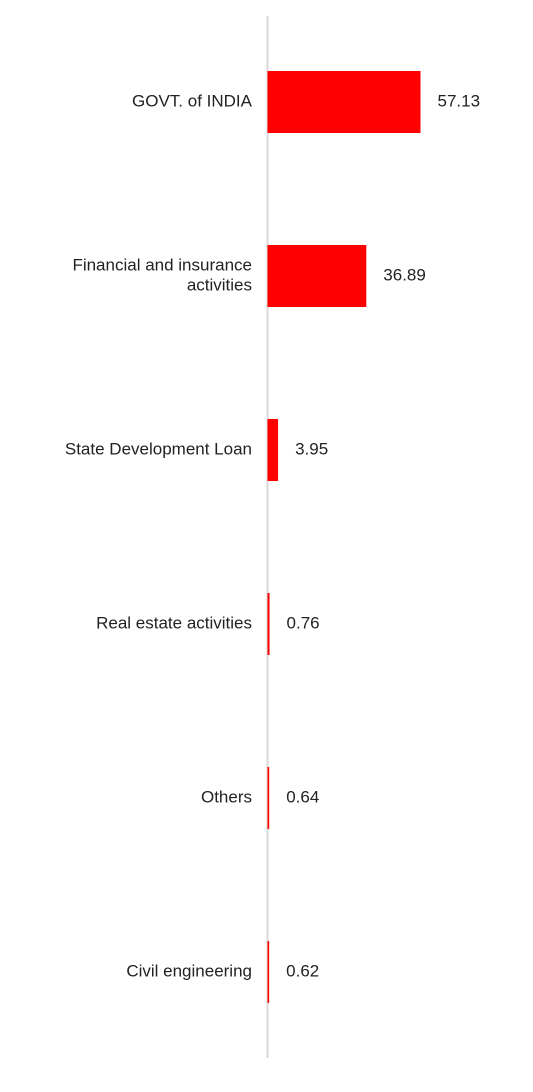 This screenshot has width=533, height=1092. I want to click on bar-group: GOVT. of INDIA 57.13, so click(306, 102).